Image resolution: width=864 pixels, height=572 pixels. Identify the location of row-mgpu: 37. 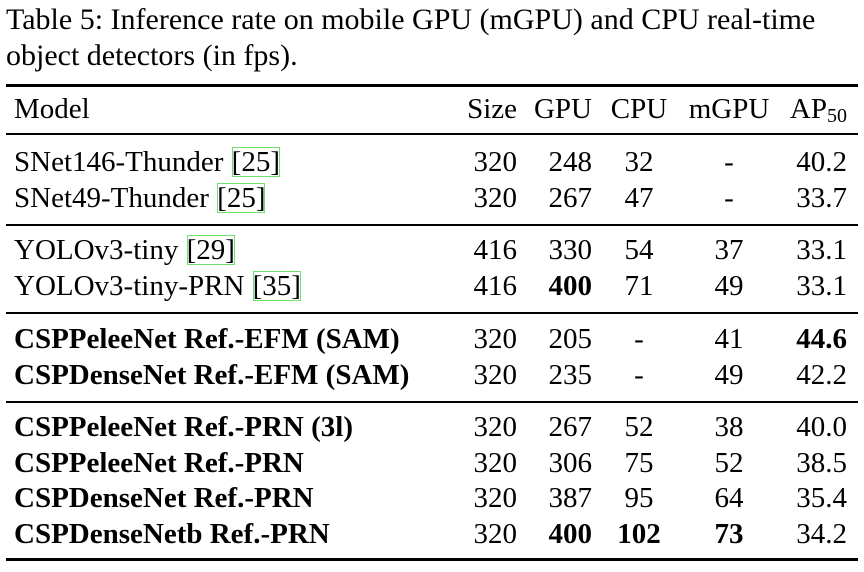
(729, 250).